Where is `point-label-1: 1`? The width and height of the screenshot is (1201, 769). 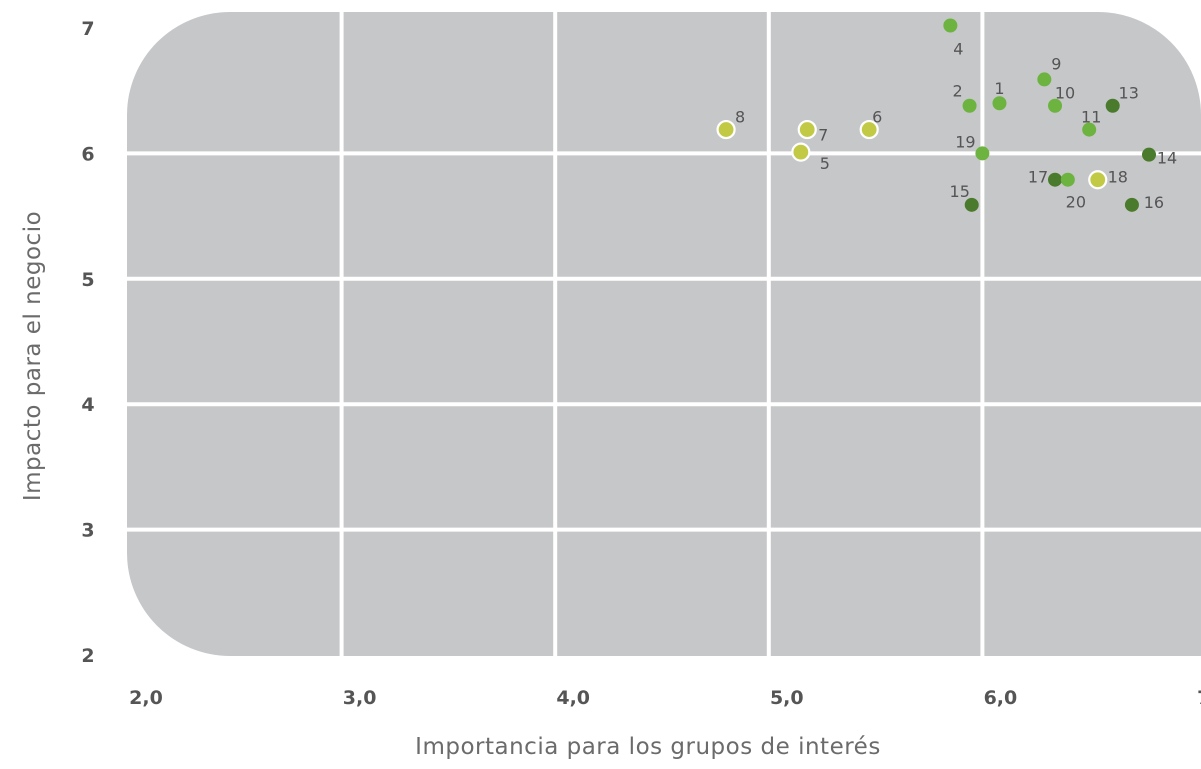 point-label-1: 1 is located at coordinates (999, 88).